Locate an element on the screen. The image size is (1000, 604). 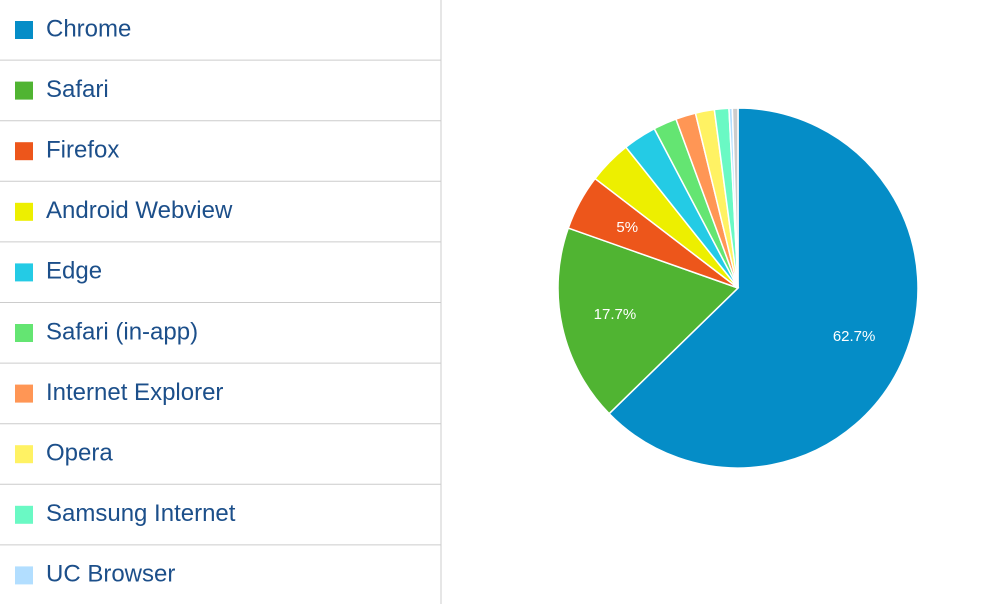
value-label: 5% is located at coordinates (627, 227).